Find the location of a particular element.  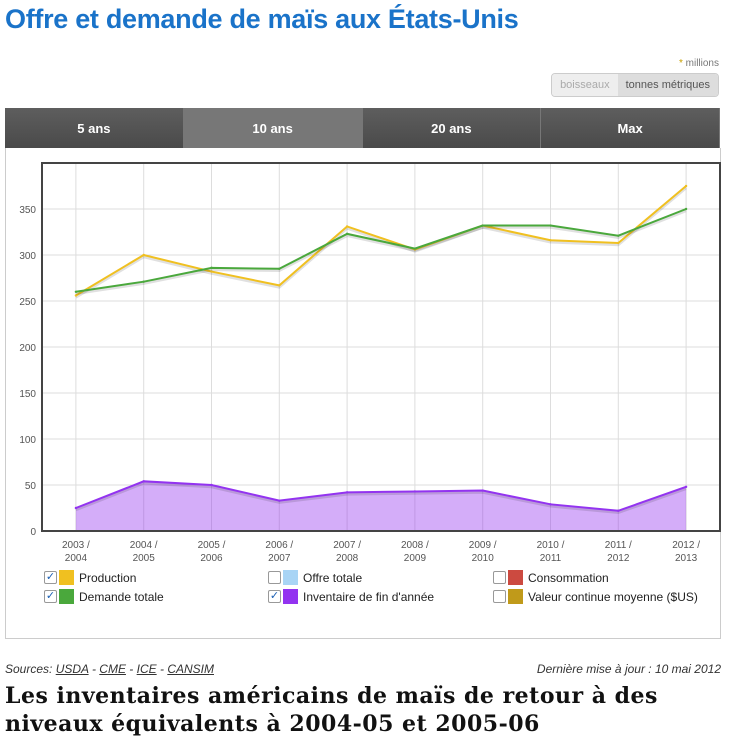

legend-label: Inventaire de fin d'année is located at coordinates (369, 596).